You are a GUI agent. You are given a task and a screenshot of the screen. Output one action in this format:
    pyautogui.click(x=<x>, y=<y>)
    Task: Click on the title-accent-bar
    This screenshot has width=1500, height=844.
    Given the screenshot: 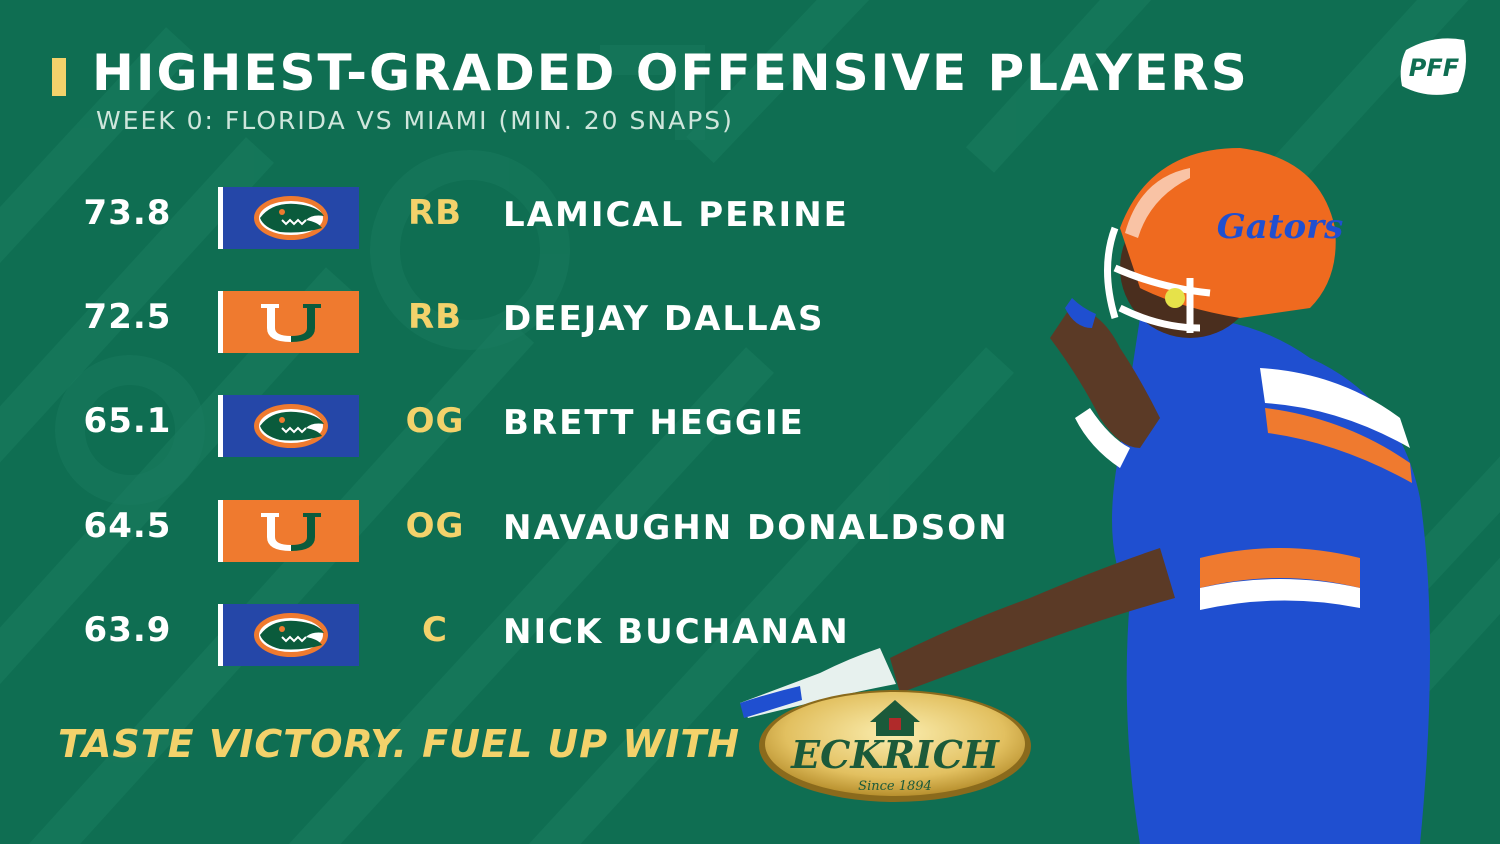 What is the action you would take?
    pyautogui.click(x=59, y=77)
    